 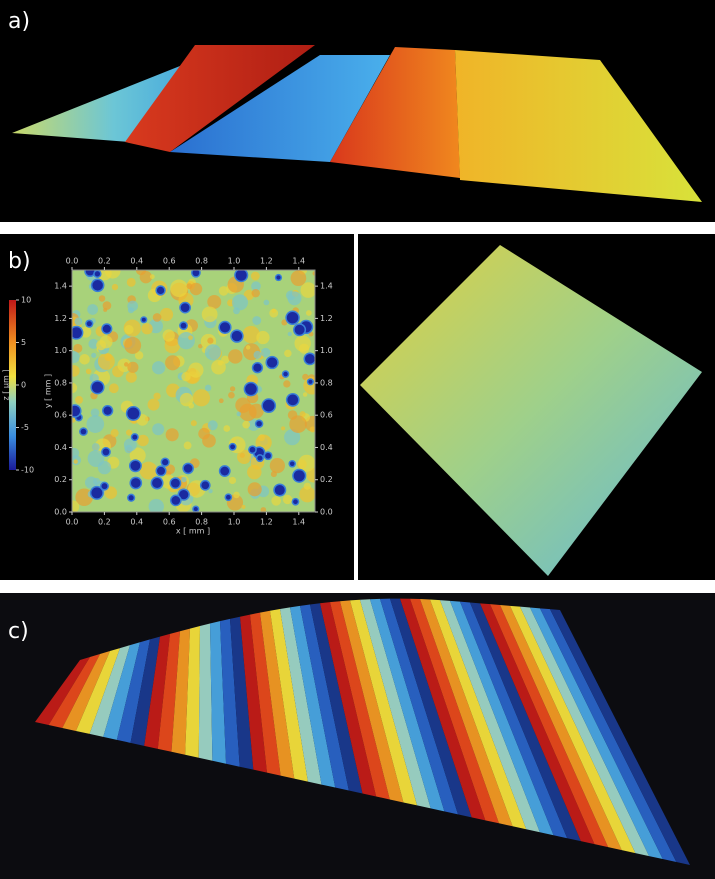 What do you see at coordinates (326, 286) in the screenshot?
I see `y-tick-label: 1.4` at bounding box center [326, 286].